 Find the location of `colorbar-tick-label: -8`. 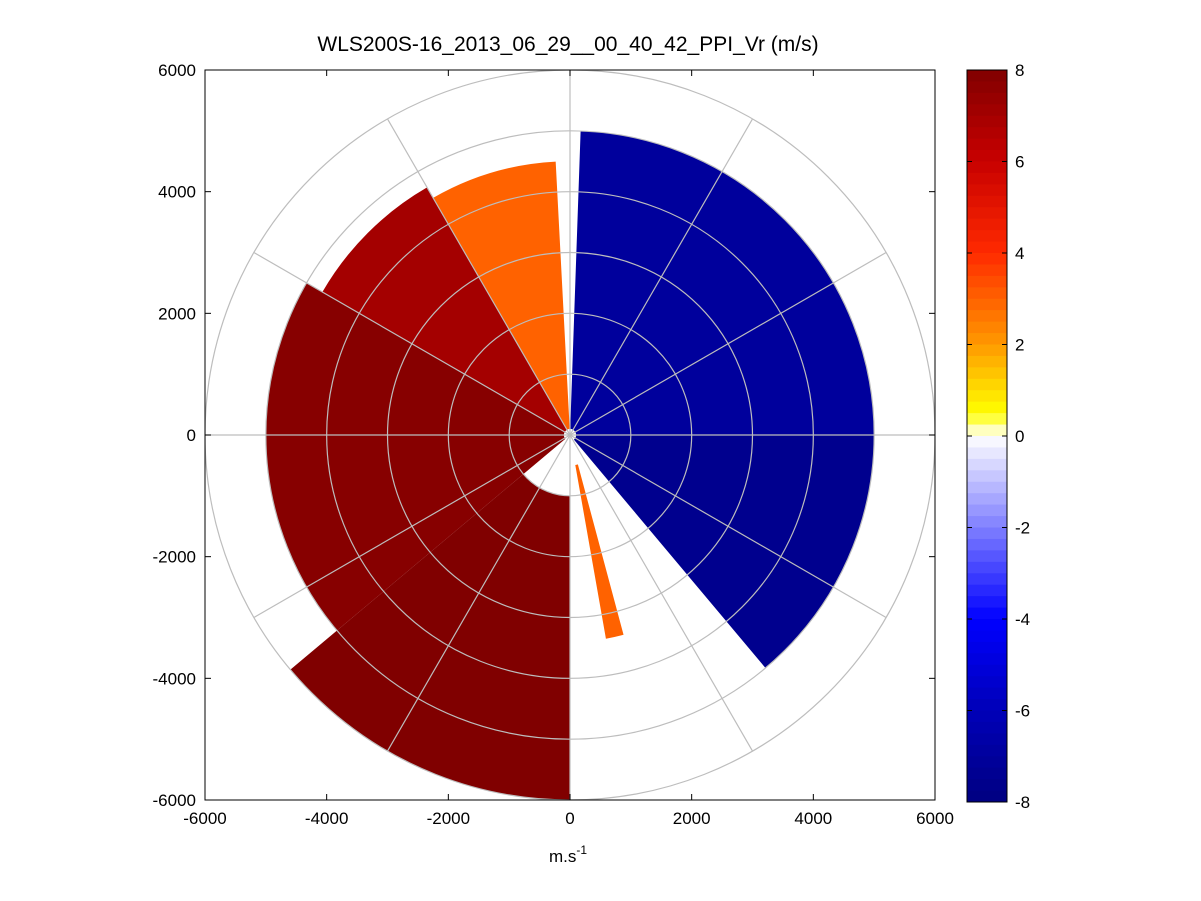

colorbar-tick-label: -8 is located at coordinates (1022, 802).